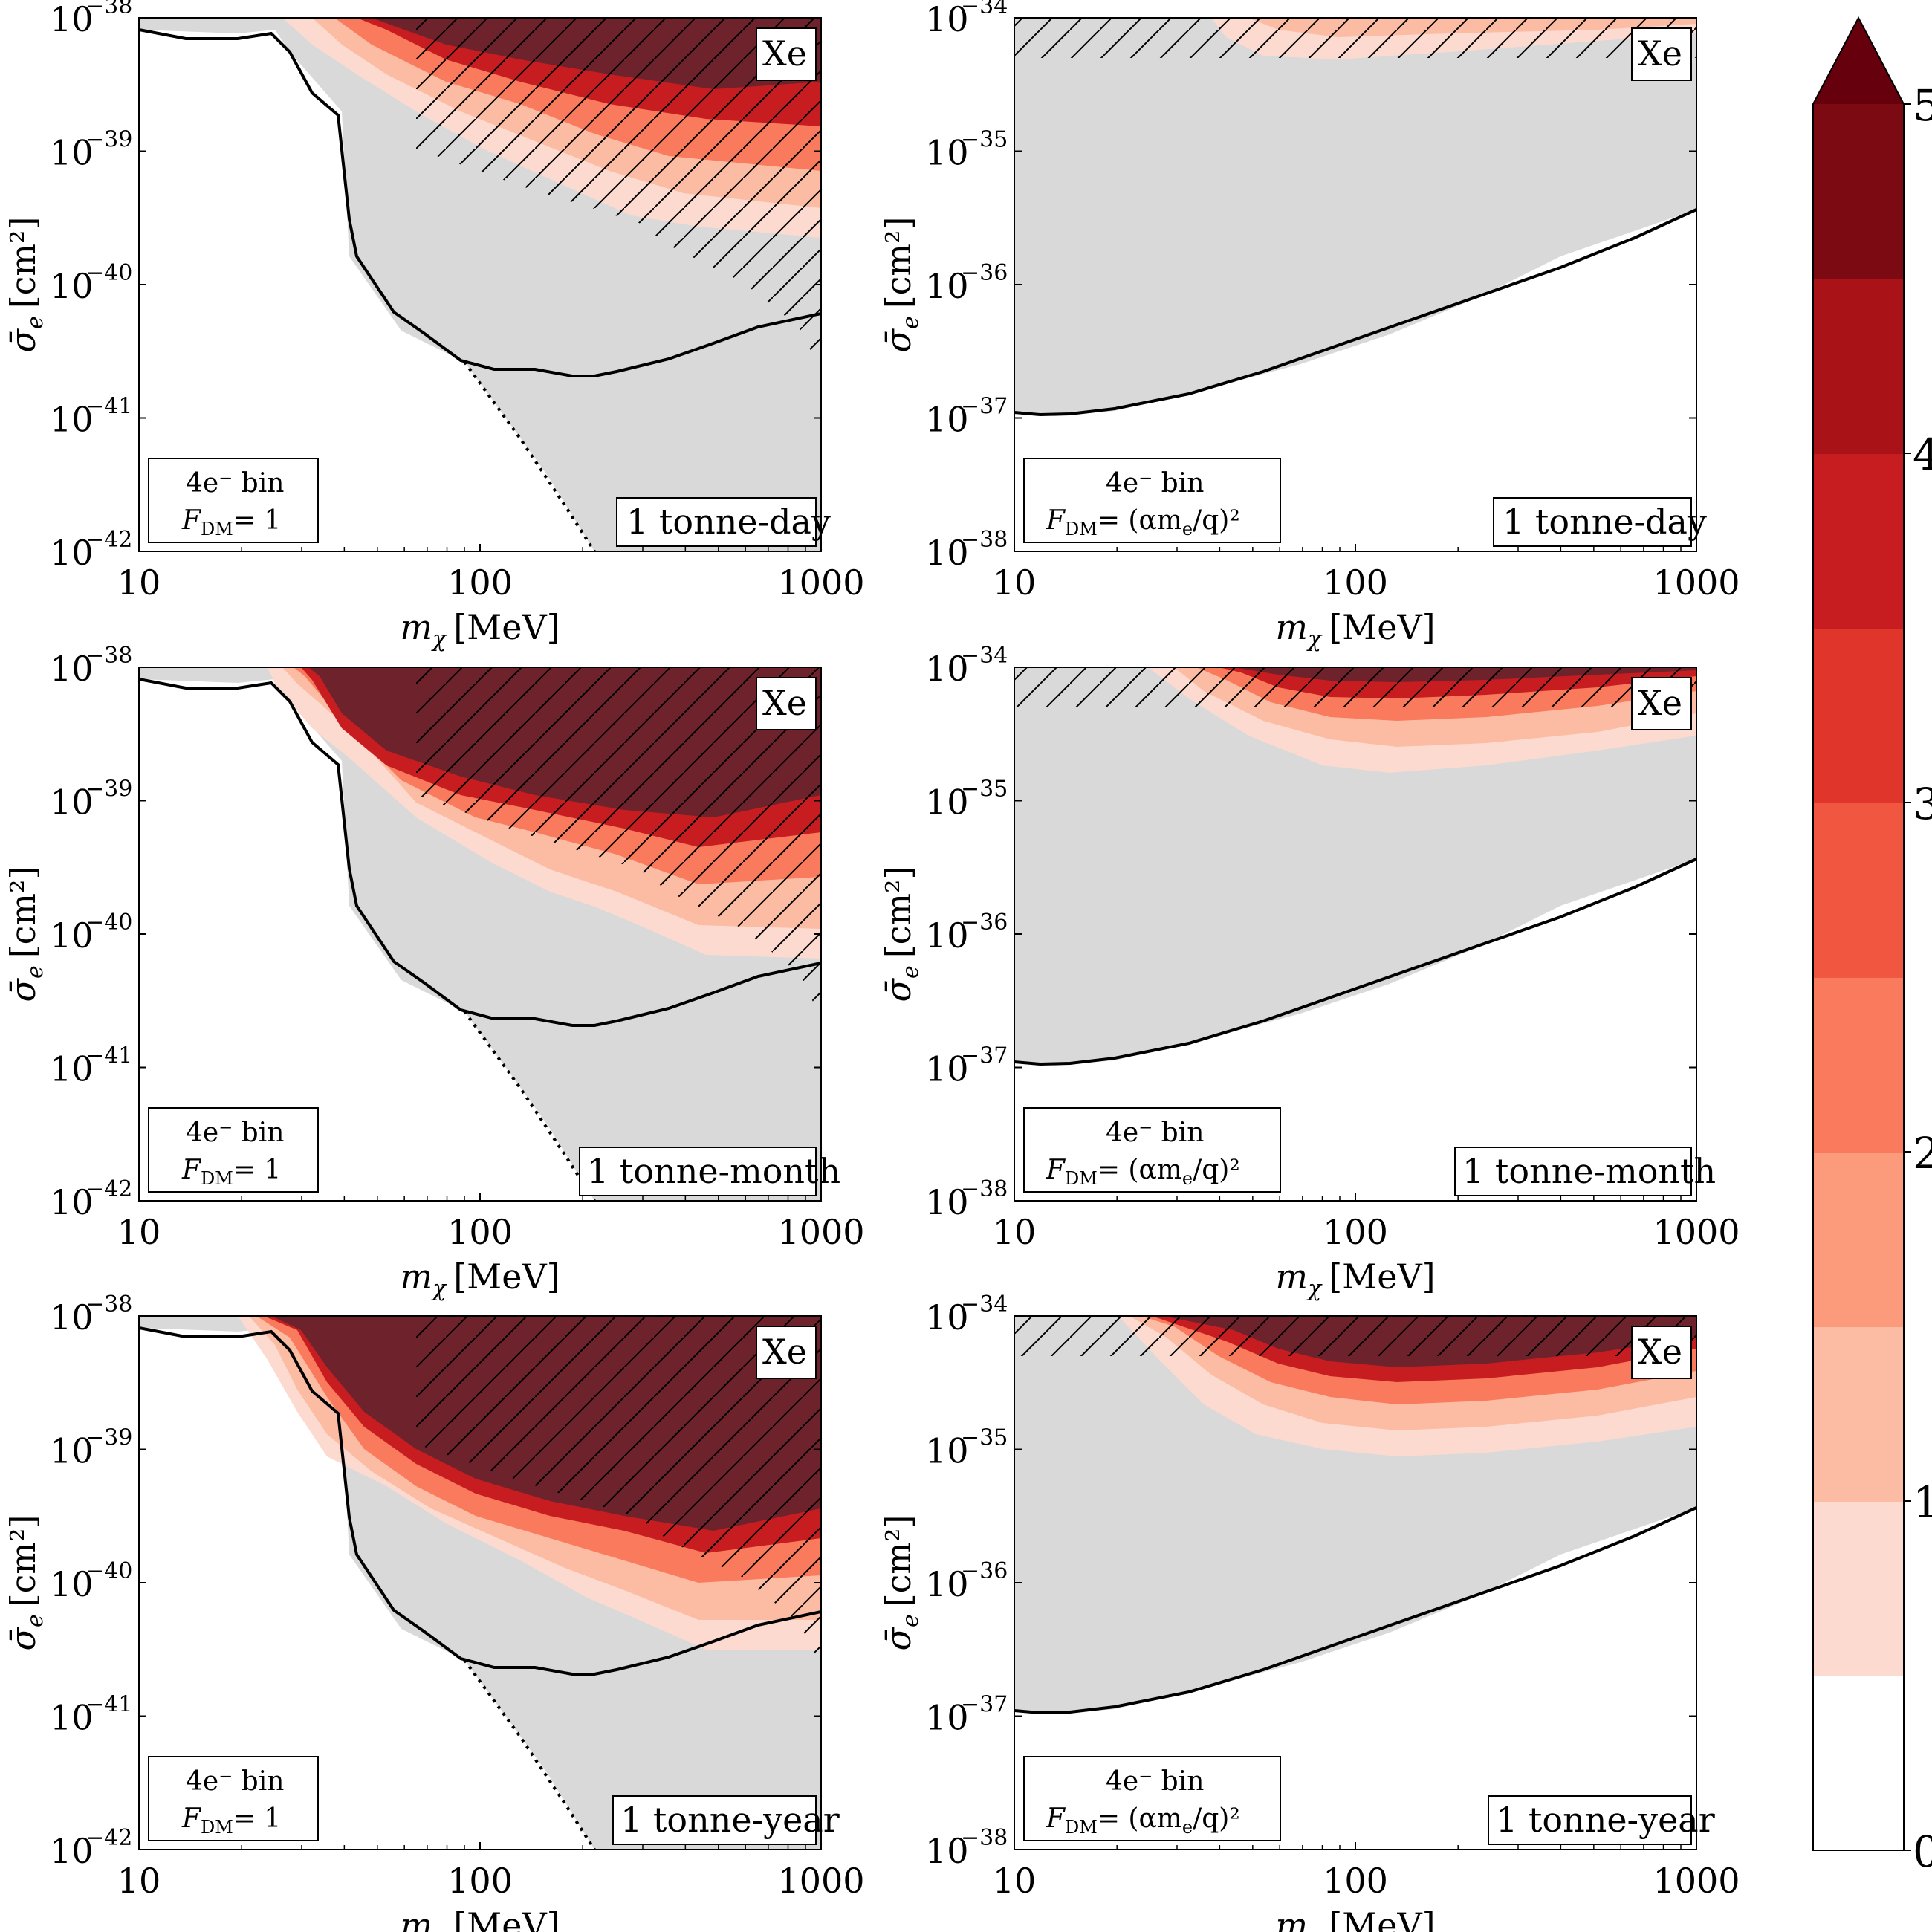 This screenshot has height=1932, width=1932. Describe the element at coordinates (1355, 38) in the screenshot. I see `hatch-b` at that location.